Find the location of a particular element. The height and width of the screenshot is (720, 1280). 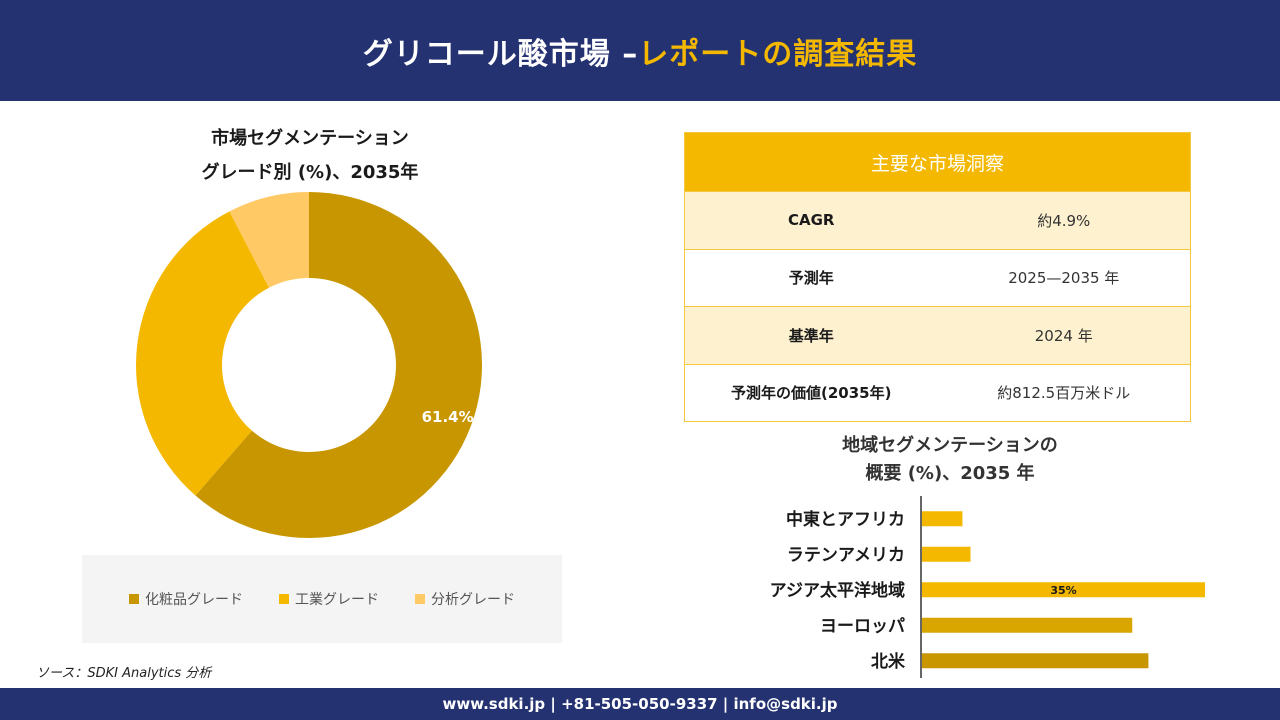

header-banner: グリコール酸市場 –レポートの調査結果 is located at coordinates (640, 50).